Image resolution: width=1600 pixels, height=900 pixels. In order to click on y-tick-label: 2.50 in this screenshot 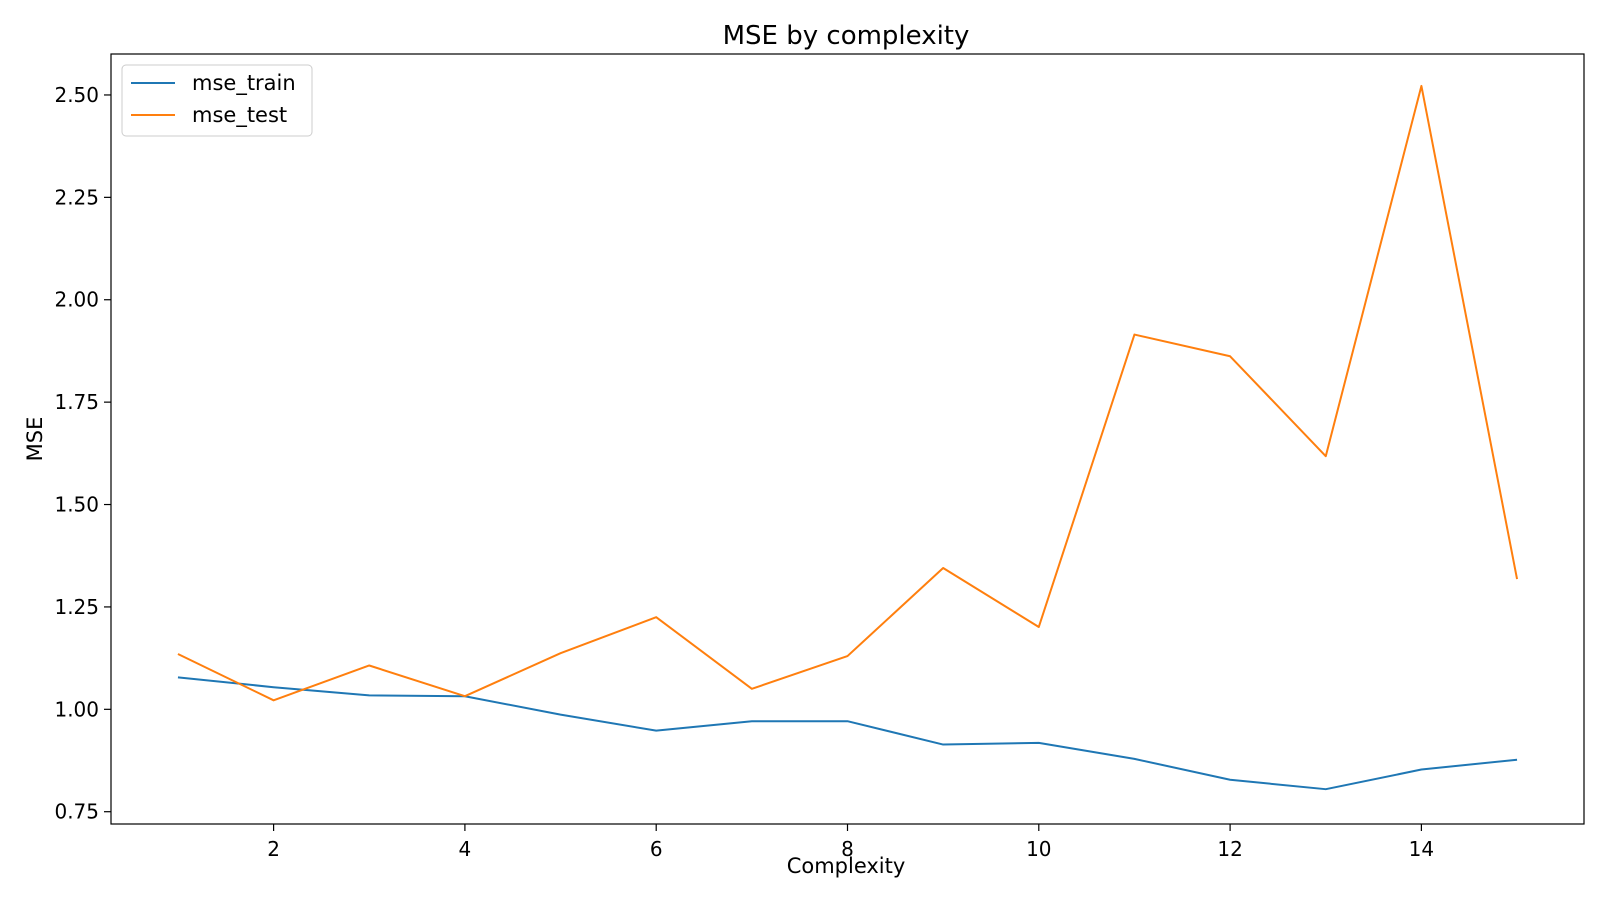, I will do `click(76, 95)`.